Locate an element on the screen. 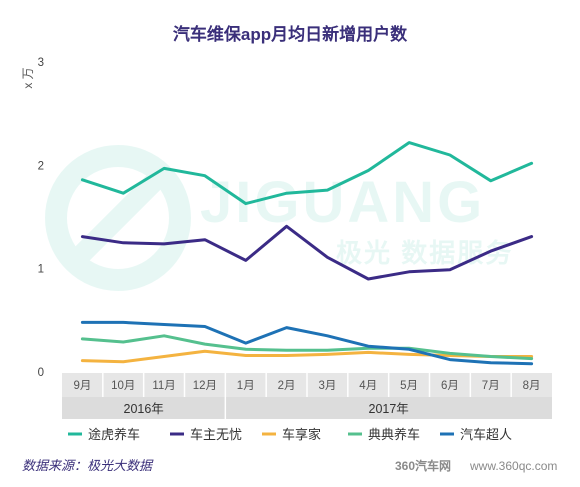  site-watermark: 360汽车网 www.360qc.com is located at coordinates (476, 465).